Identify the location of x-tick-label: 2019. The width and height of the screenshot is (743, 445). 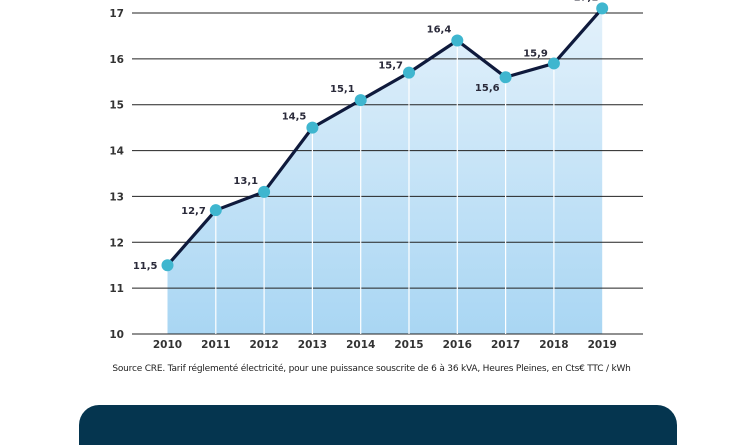
(602, 345).